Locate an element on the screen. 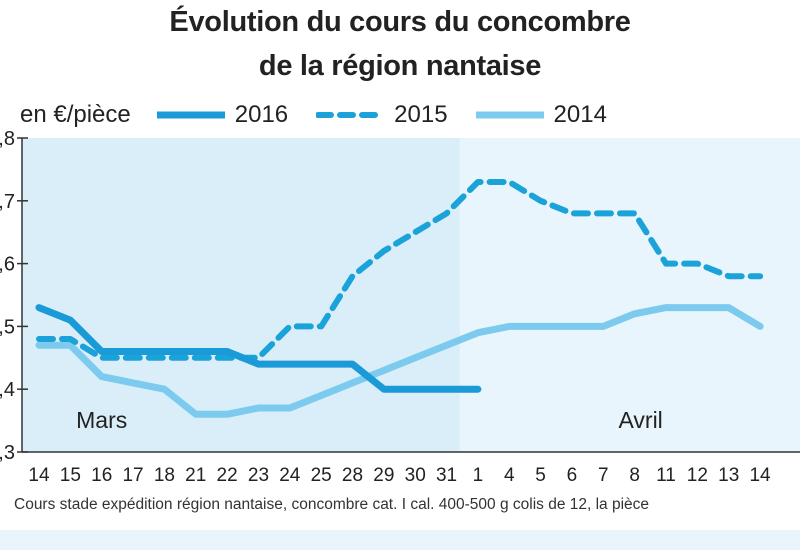 The width and height of the screenshot is (800, 550). series-line-2016 is located at coordinates (258, 348).